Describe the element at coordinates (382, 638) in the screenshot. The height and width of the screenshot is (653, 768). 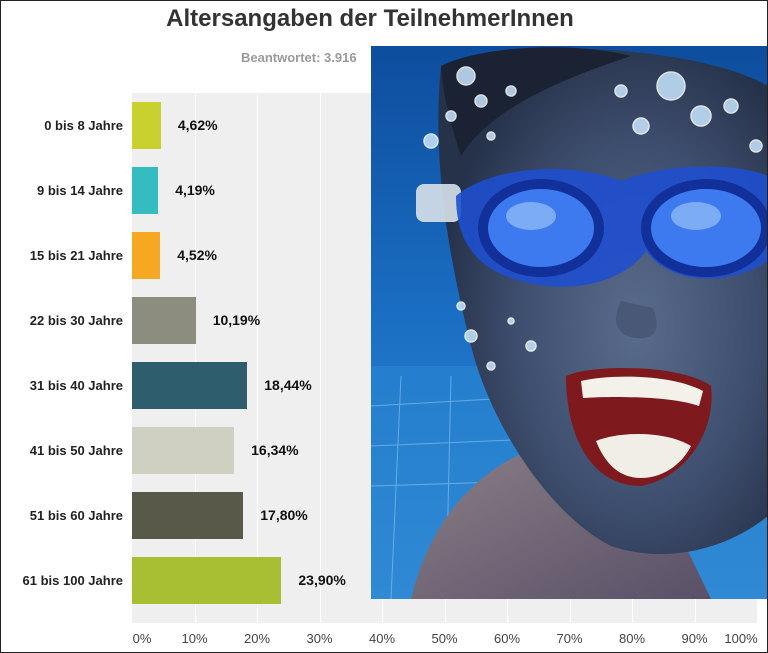
I see `tick-label: 40%` at that location.